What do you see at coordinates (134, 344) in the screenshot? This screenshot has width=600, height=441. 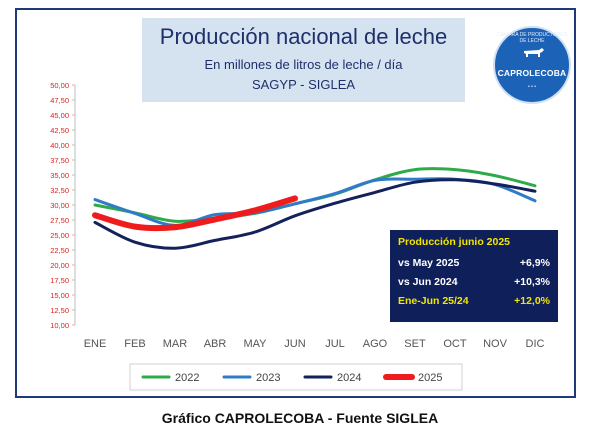 I see `x-tick-label: FEB` at bounding box center [134, 344].